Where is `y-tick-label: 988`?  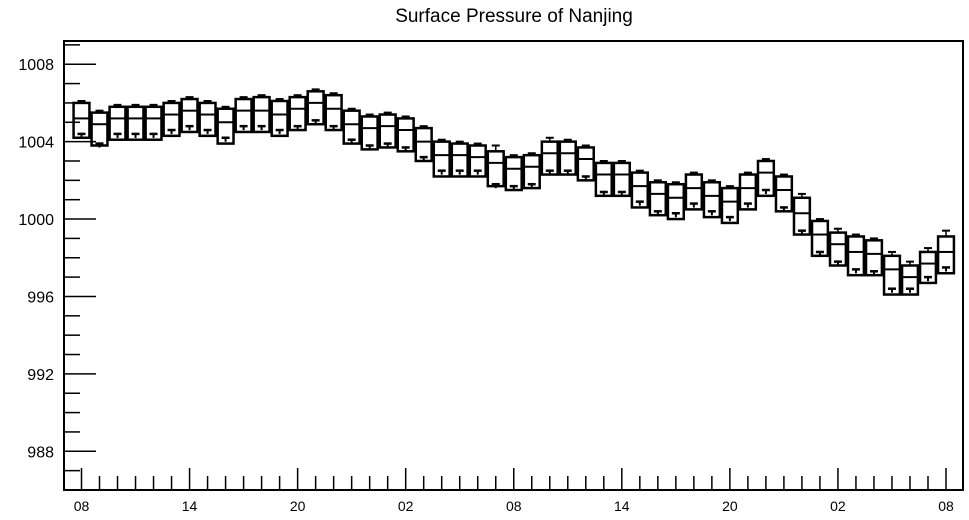
y-tick-label: 988 is located at coordinates (40, 452).